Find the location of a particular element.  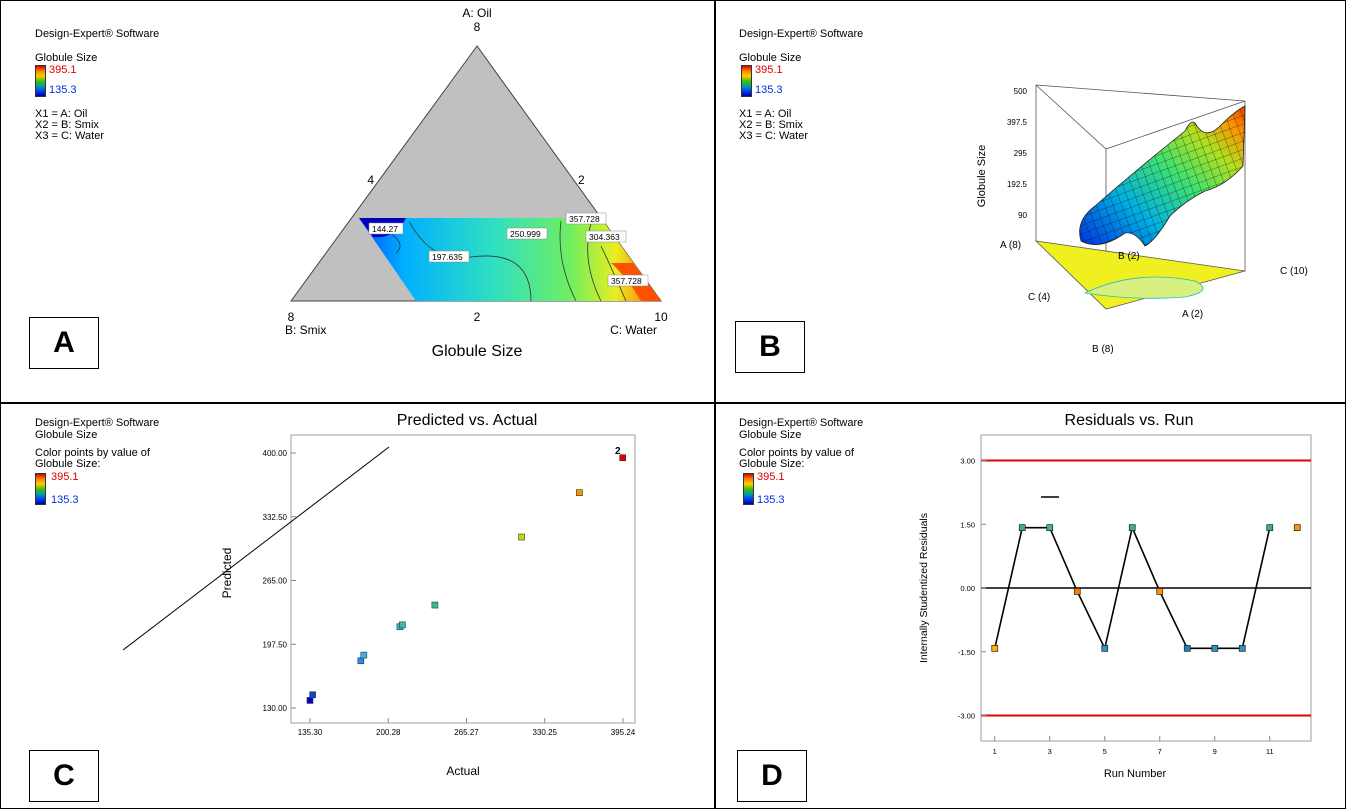

chart-title: Residuals vs. Run is located at coordinates (1129, 420).